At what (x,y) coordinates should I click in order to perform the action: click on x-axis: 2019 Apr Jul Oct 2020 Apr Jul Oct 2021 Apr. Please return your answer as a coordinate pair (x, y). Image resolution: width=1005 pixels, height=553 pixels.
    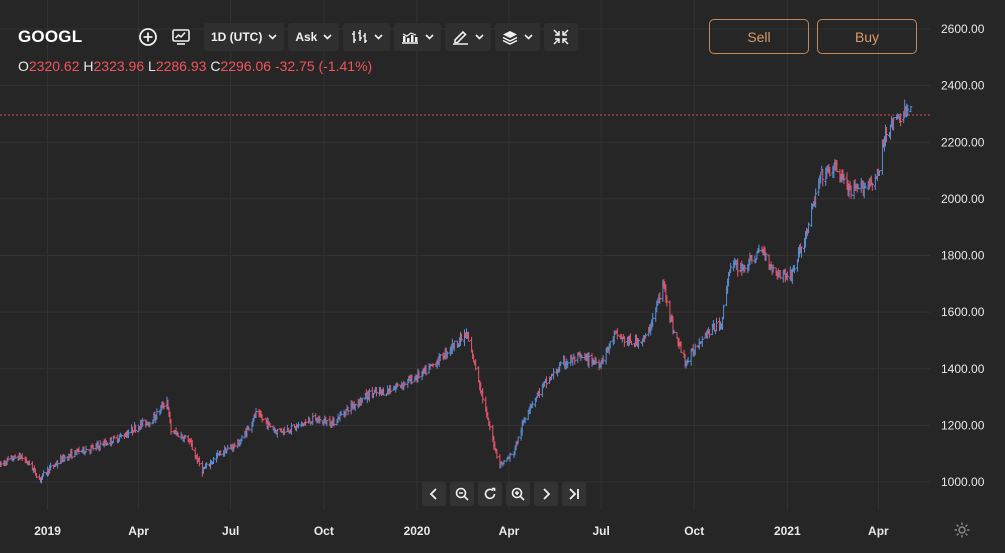
    Looking at the image, I should click on (461, 531).